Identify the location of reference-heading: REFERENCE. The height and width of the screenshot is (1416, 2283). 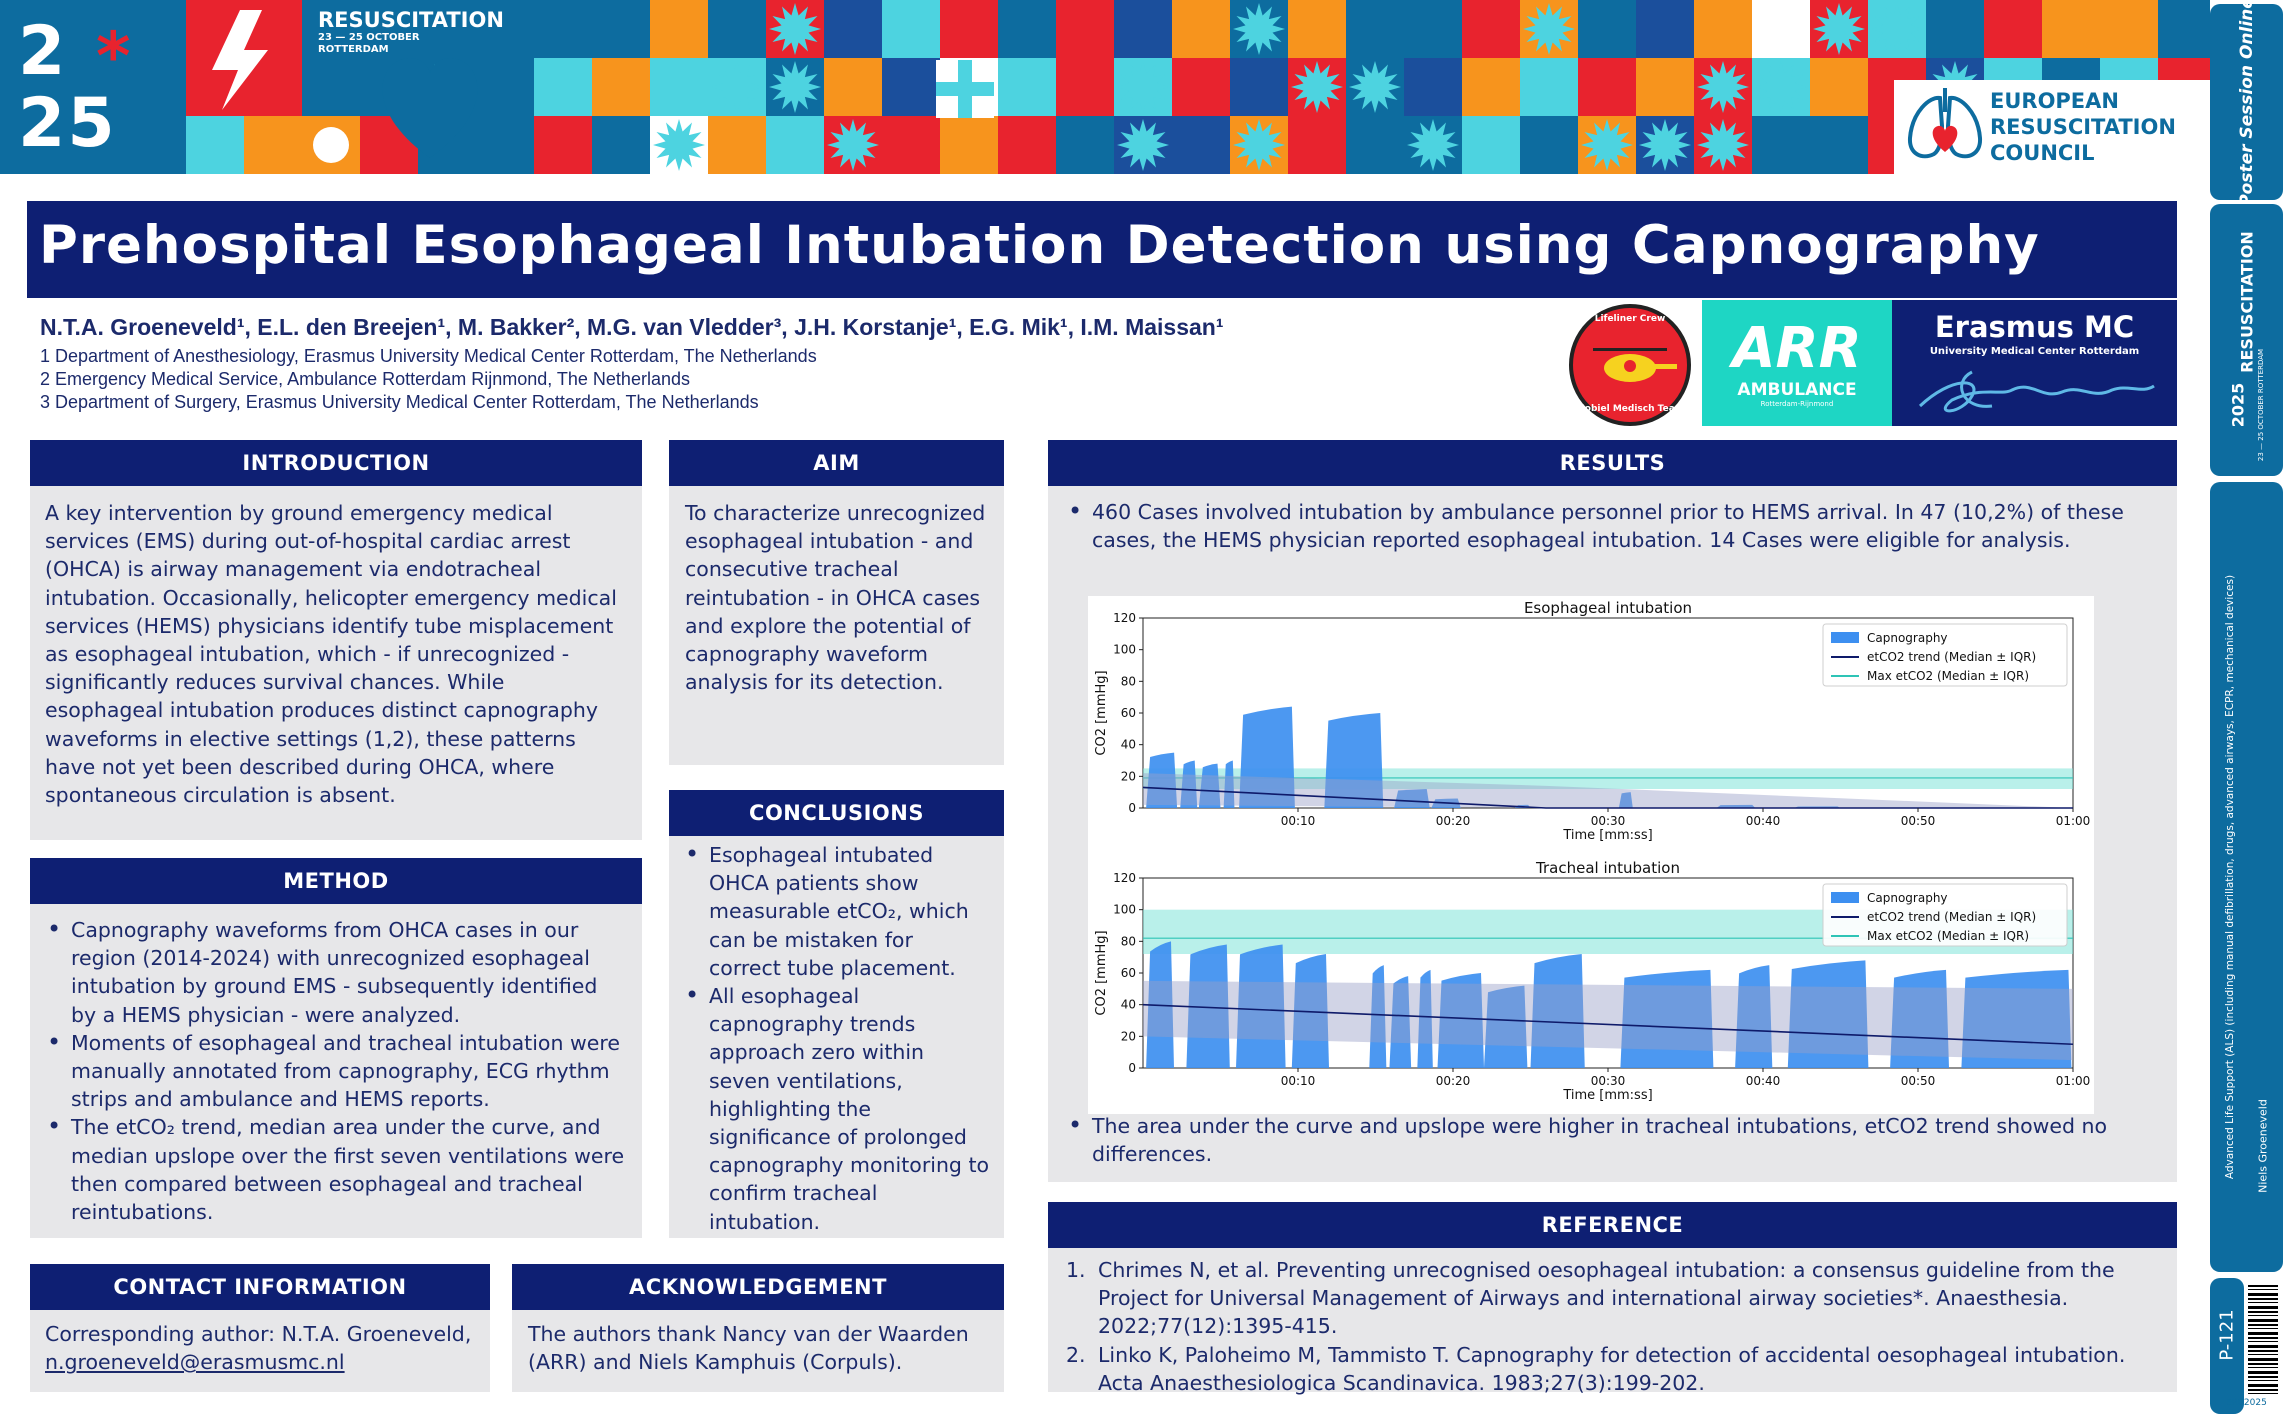
(1612, 1225).